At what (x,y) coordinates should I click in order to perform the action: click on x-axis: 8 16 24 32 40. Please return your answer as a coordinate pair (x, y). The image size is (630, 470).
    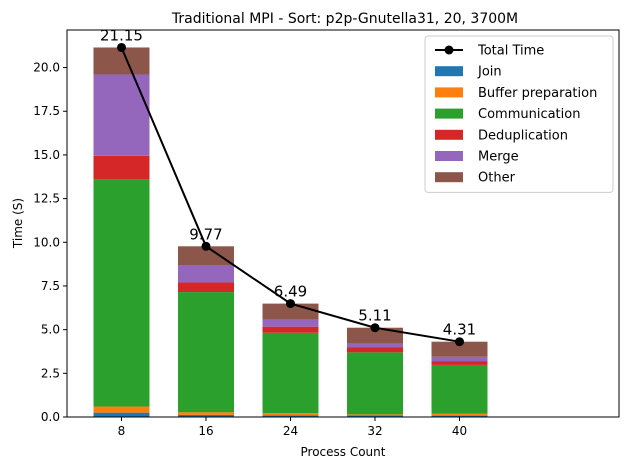
    Looking at the image, I should click on (292, 427).